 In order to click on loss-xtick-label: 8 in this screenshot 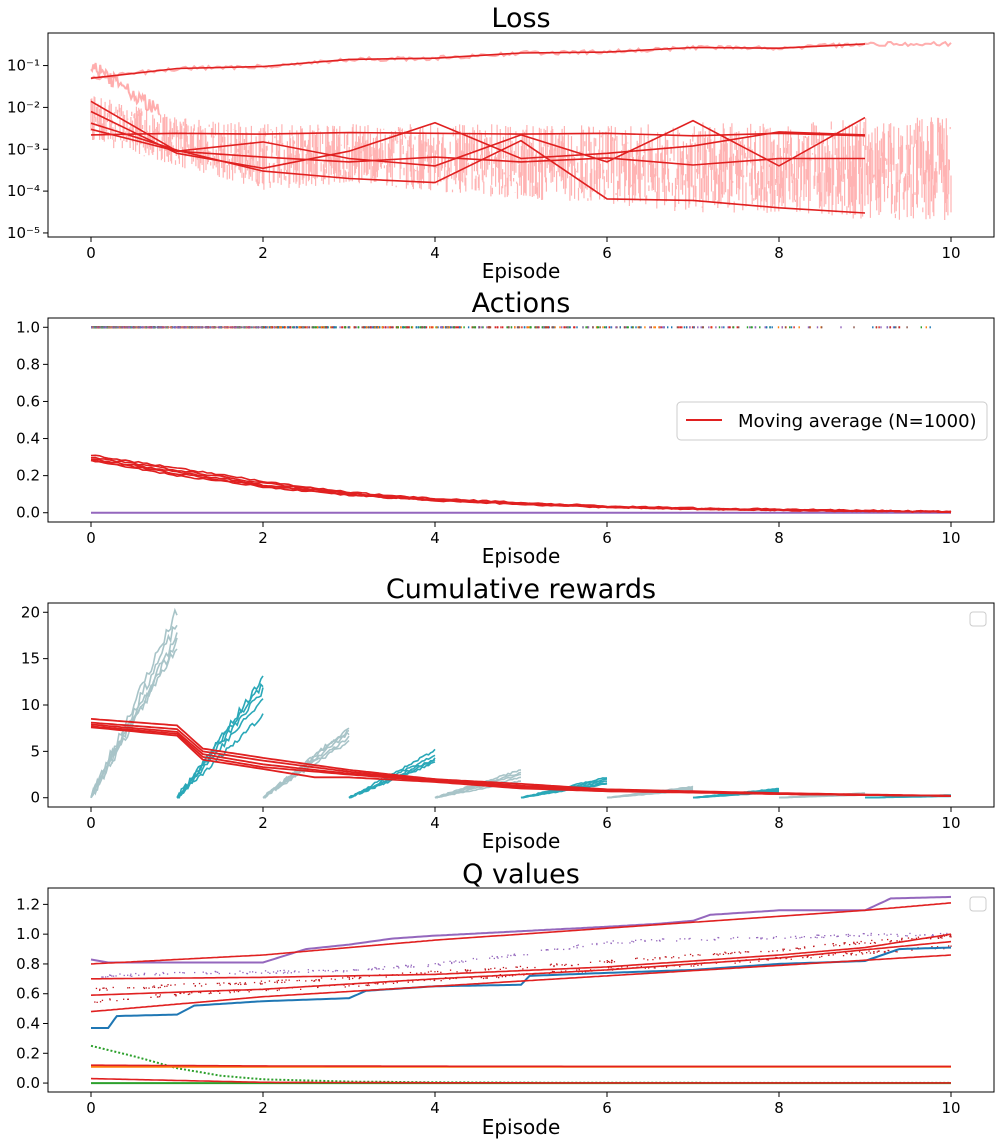, I will do `click(779, 253)`.